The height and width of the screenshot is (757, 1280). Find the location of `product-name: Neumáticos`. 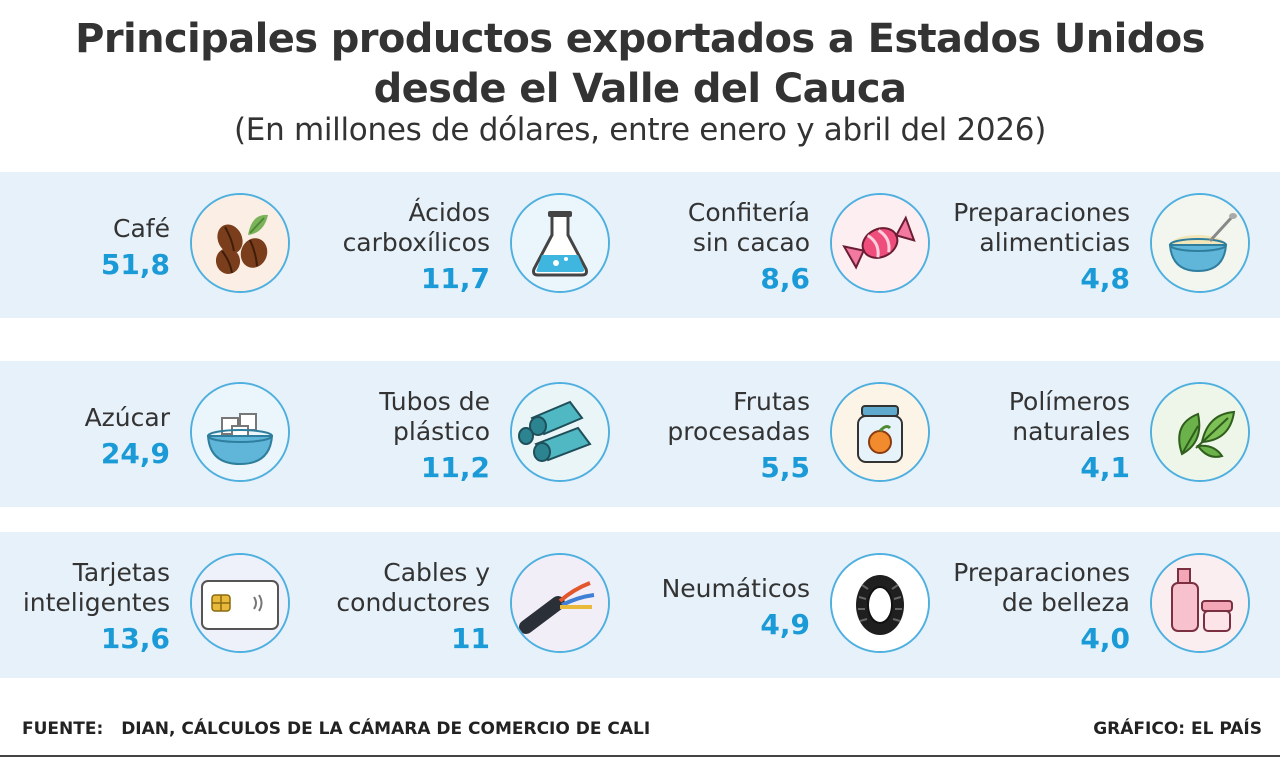

product-name: Neumáticos is located at coordinates (665, 589).